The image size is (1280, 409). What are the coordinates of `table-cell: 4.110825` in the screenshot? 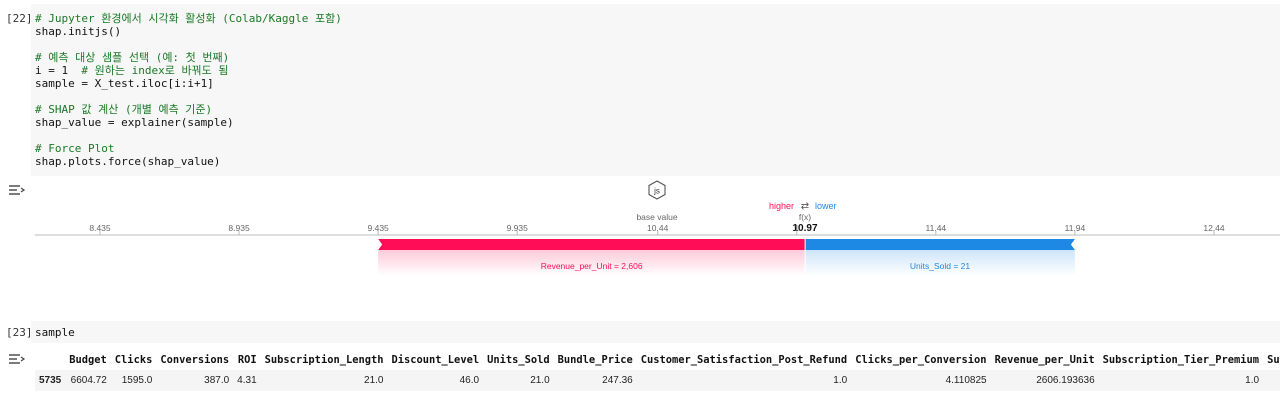 It's located at (966, 380).